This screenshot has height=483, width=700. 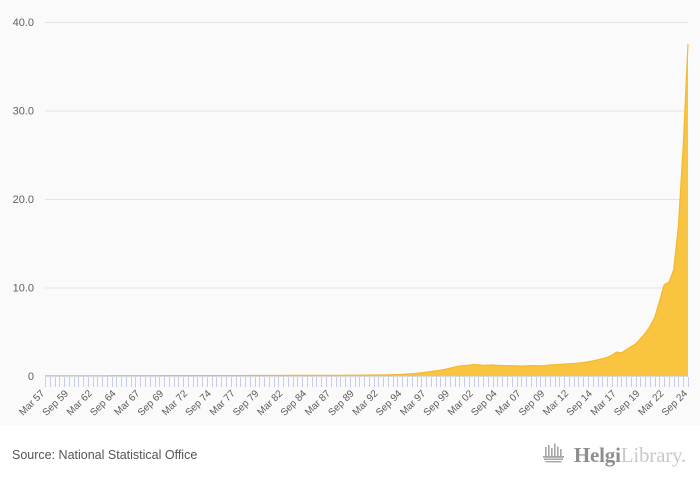 I want to click on y-axis-tick-label: 10.0, so click(x=23, y=289).